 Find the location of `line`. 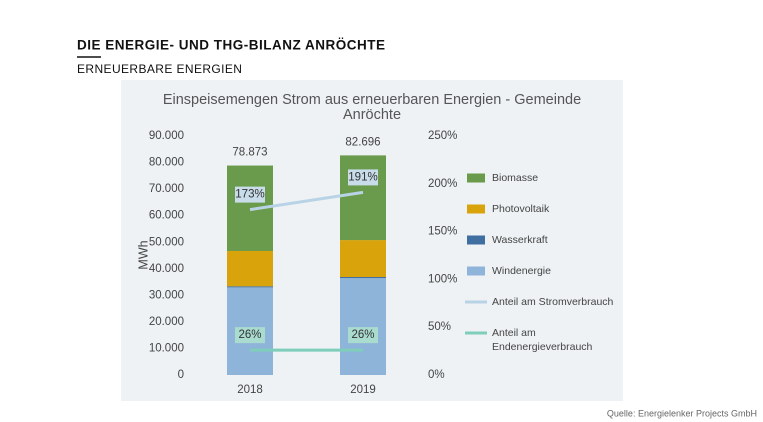

line is located at coordinates (306, 201).